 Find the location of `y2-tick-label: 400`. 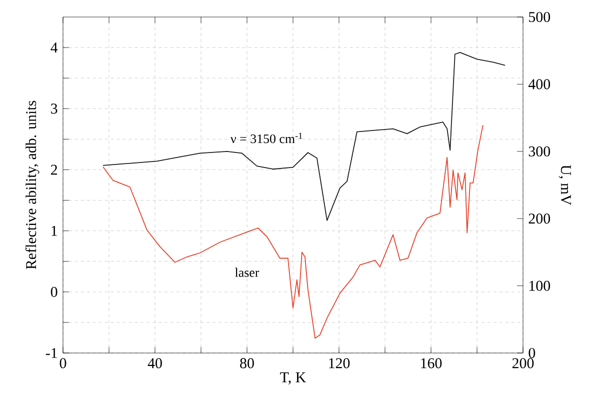

y2-tick-label: 400 is located at coordinates (539, 84).